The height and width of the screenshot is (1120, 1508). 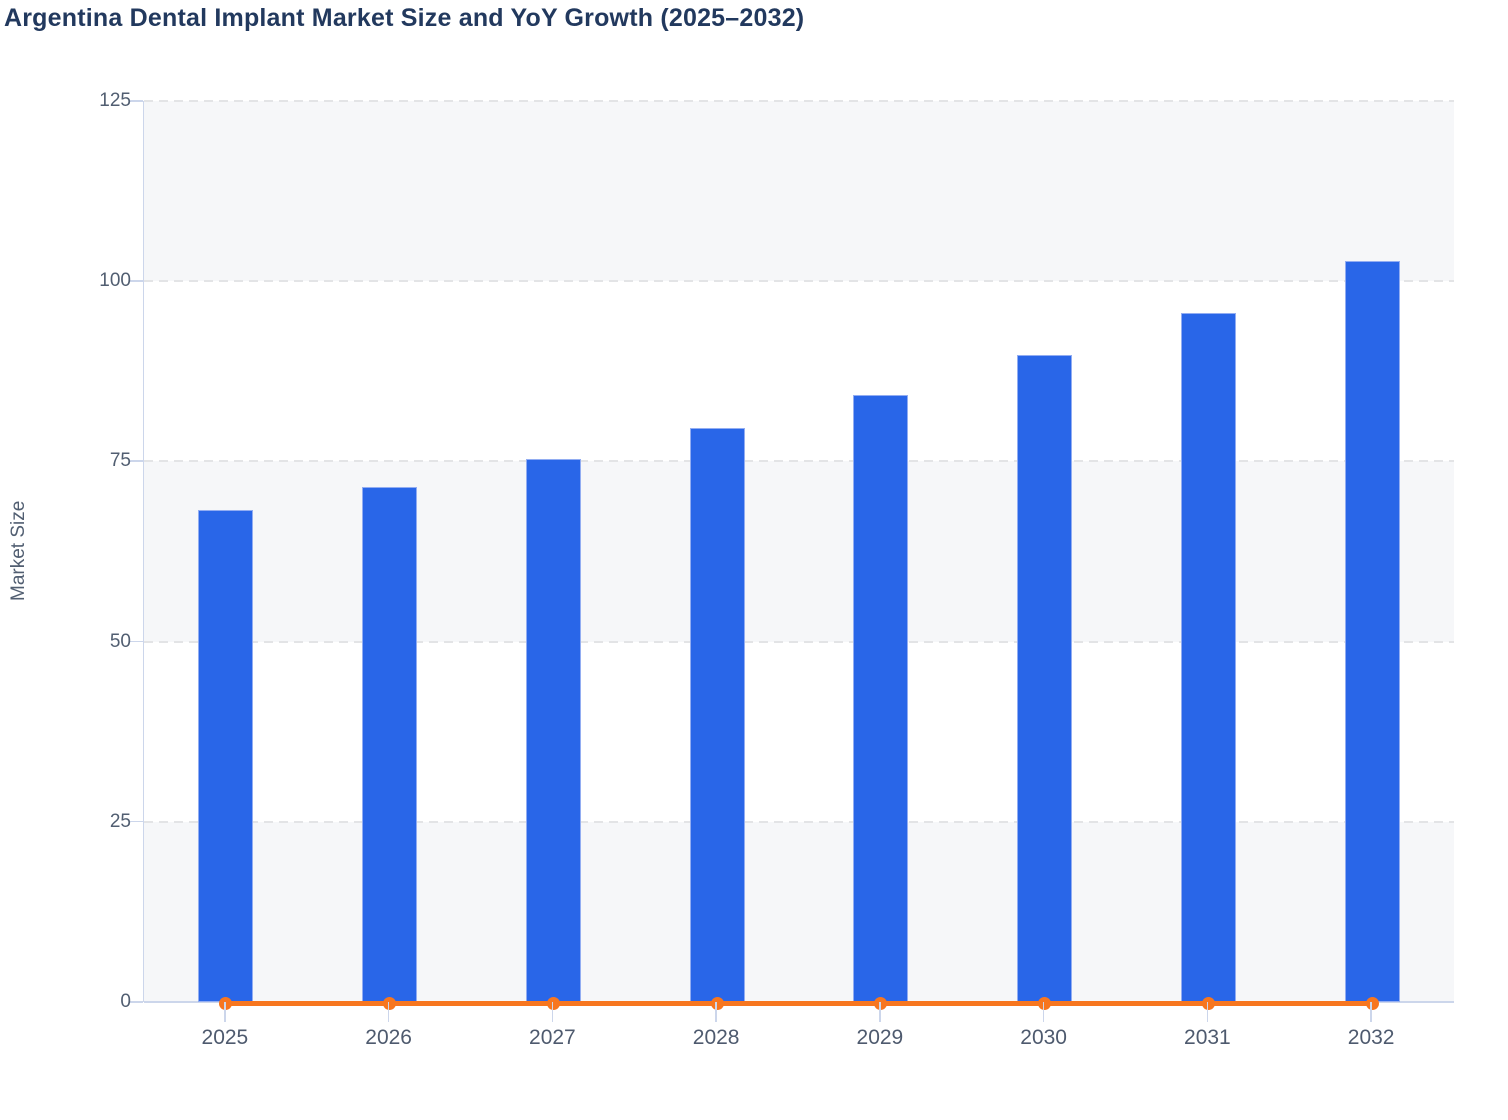 What do you see at coordinates (553, 730) in the screenshot?
I see `bar-2027` at bounding box center [553, 730].